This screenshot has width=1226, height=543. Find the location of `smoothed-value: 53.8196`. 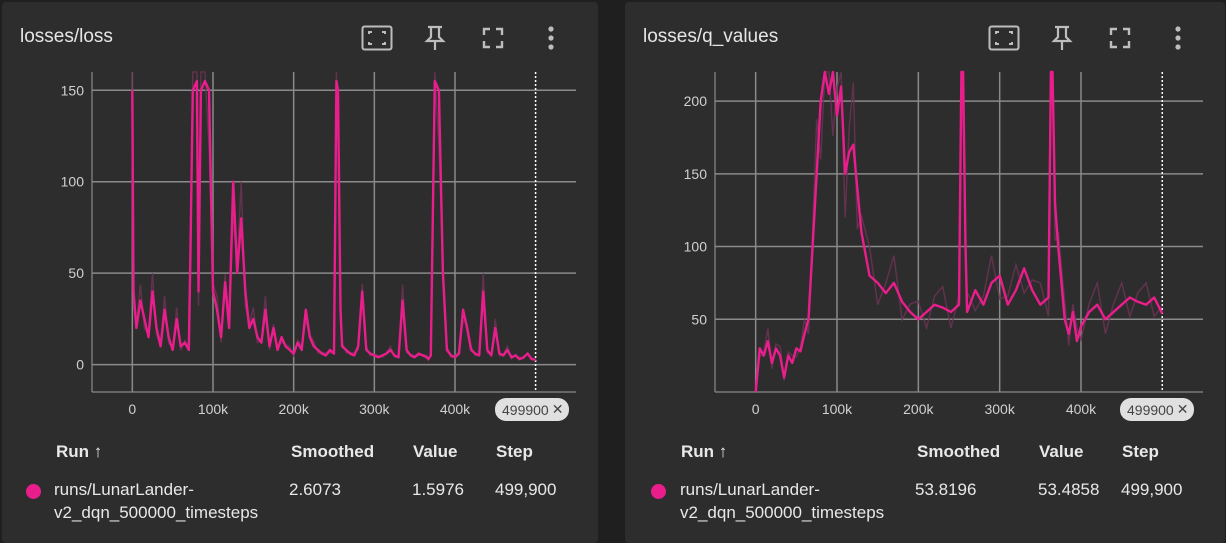

smoothed-value: 53.8196 is located at coordinates (945, 489).